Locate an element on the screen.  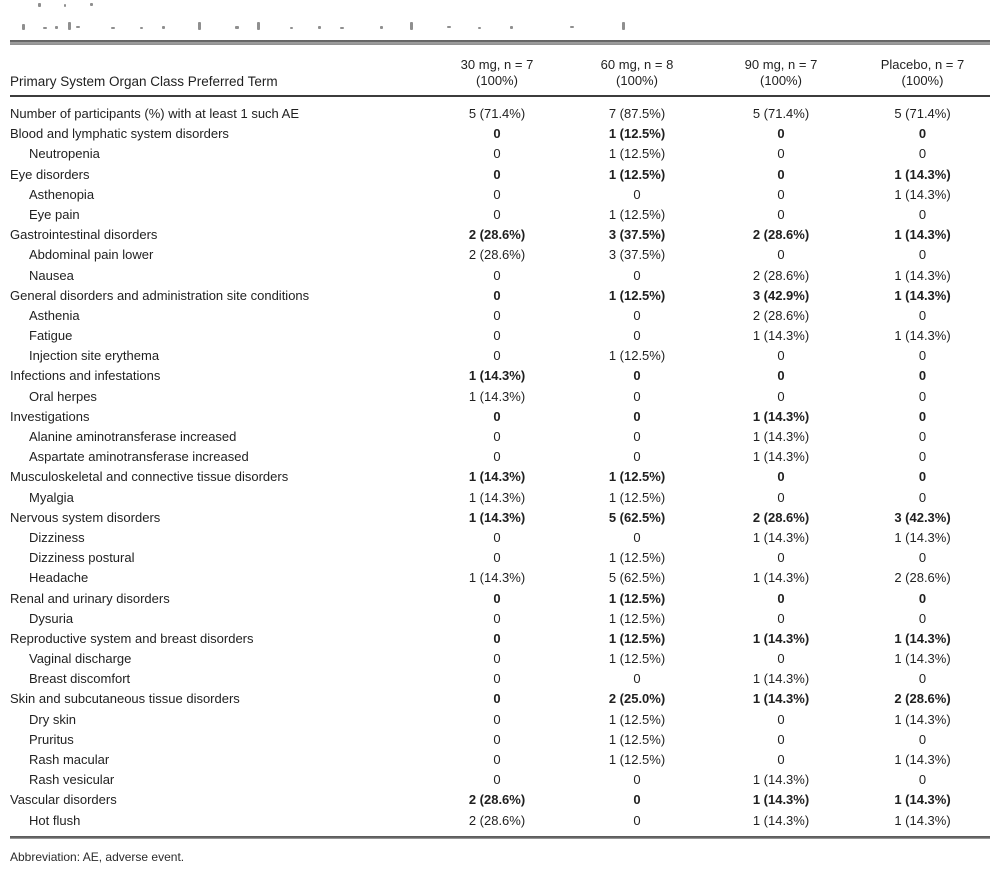
table-row: Neutropenia 0 1 (12.5%) 0 0 is located at coordinates (500, 154).